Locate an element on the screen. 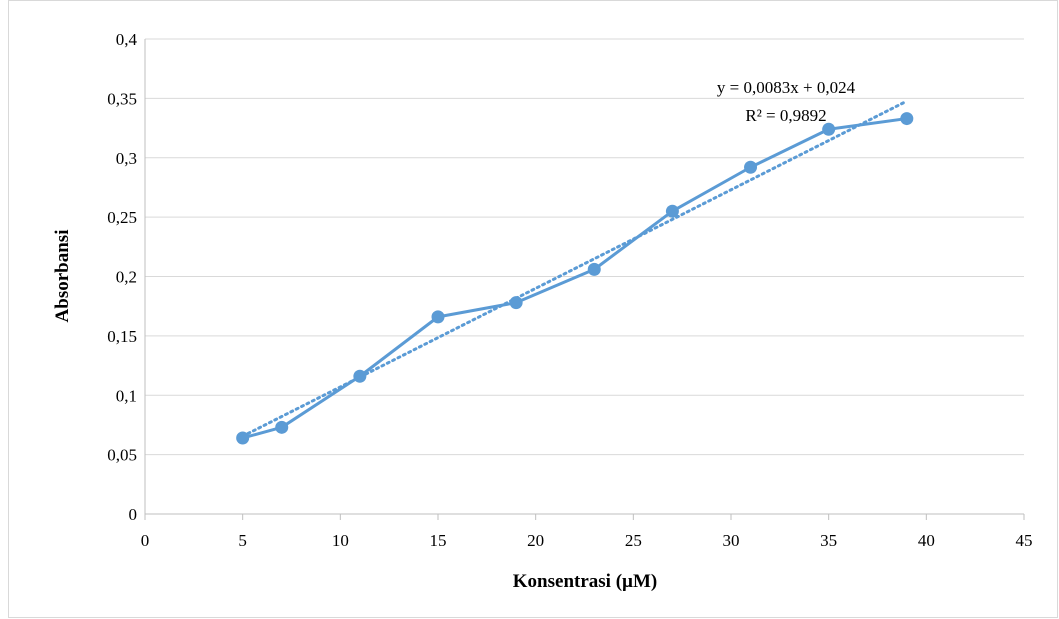  x-tick-label: 25 is located at coordinates (633, 540).